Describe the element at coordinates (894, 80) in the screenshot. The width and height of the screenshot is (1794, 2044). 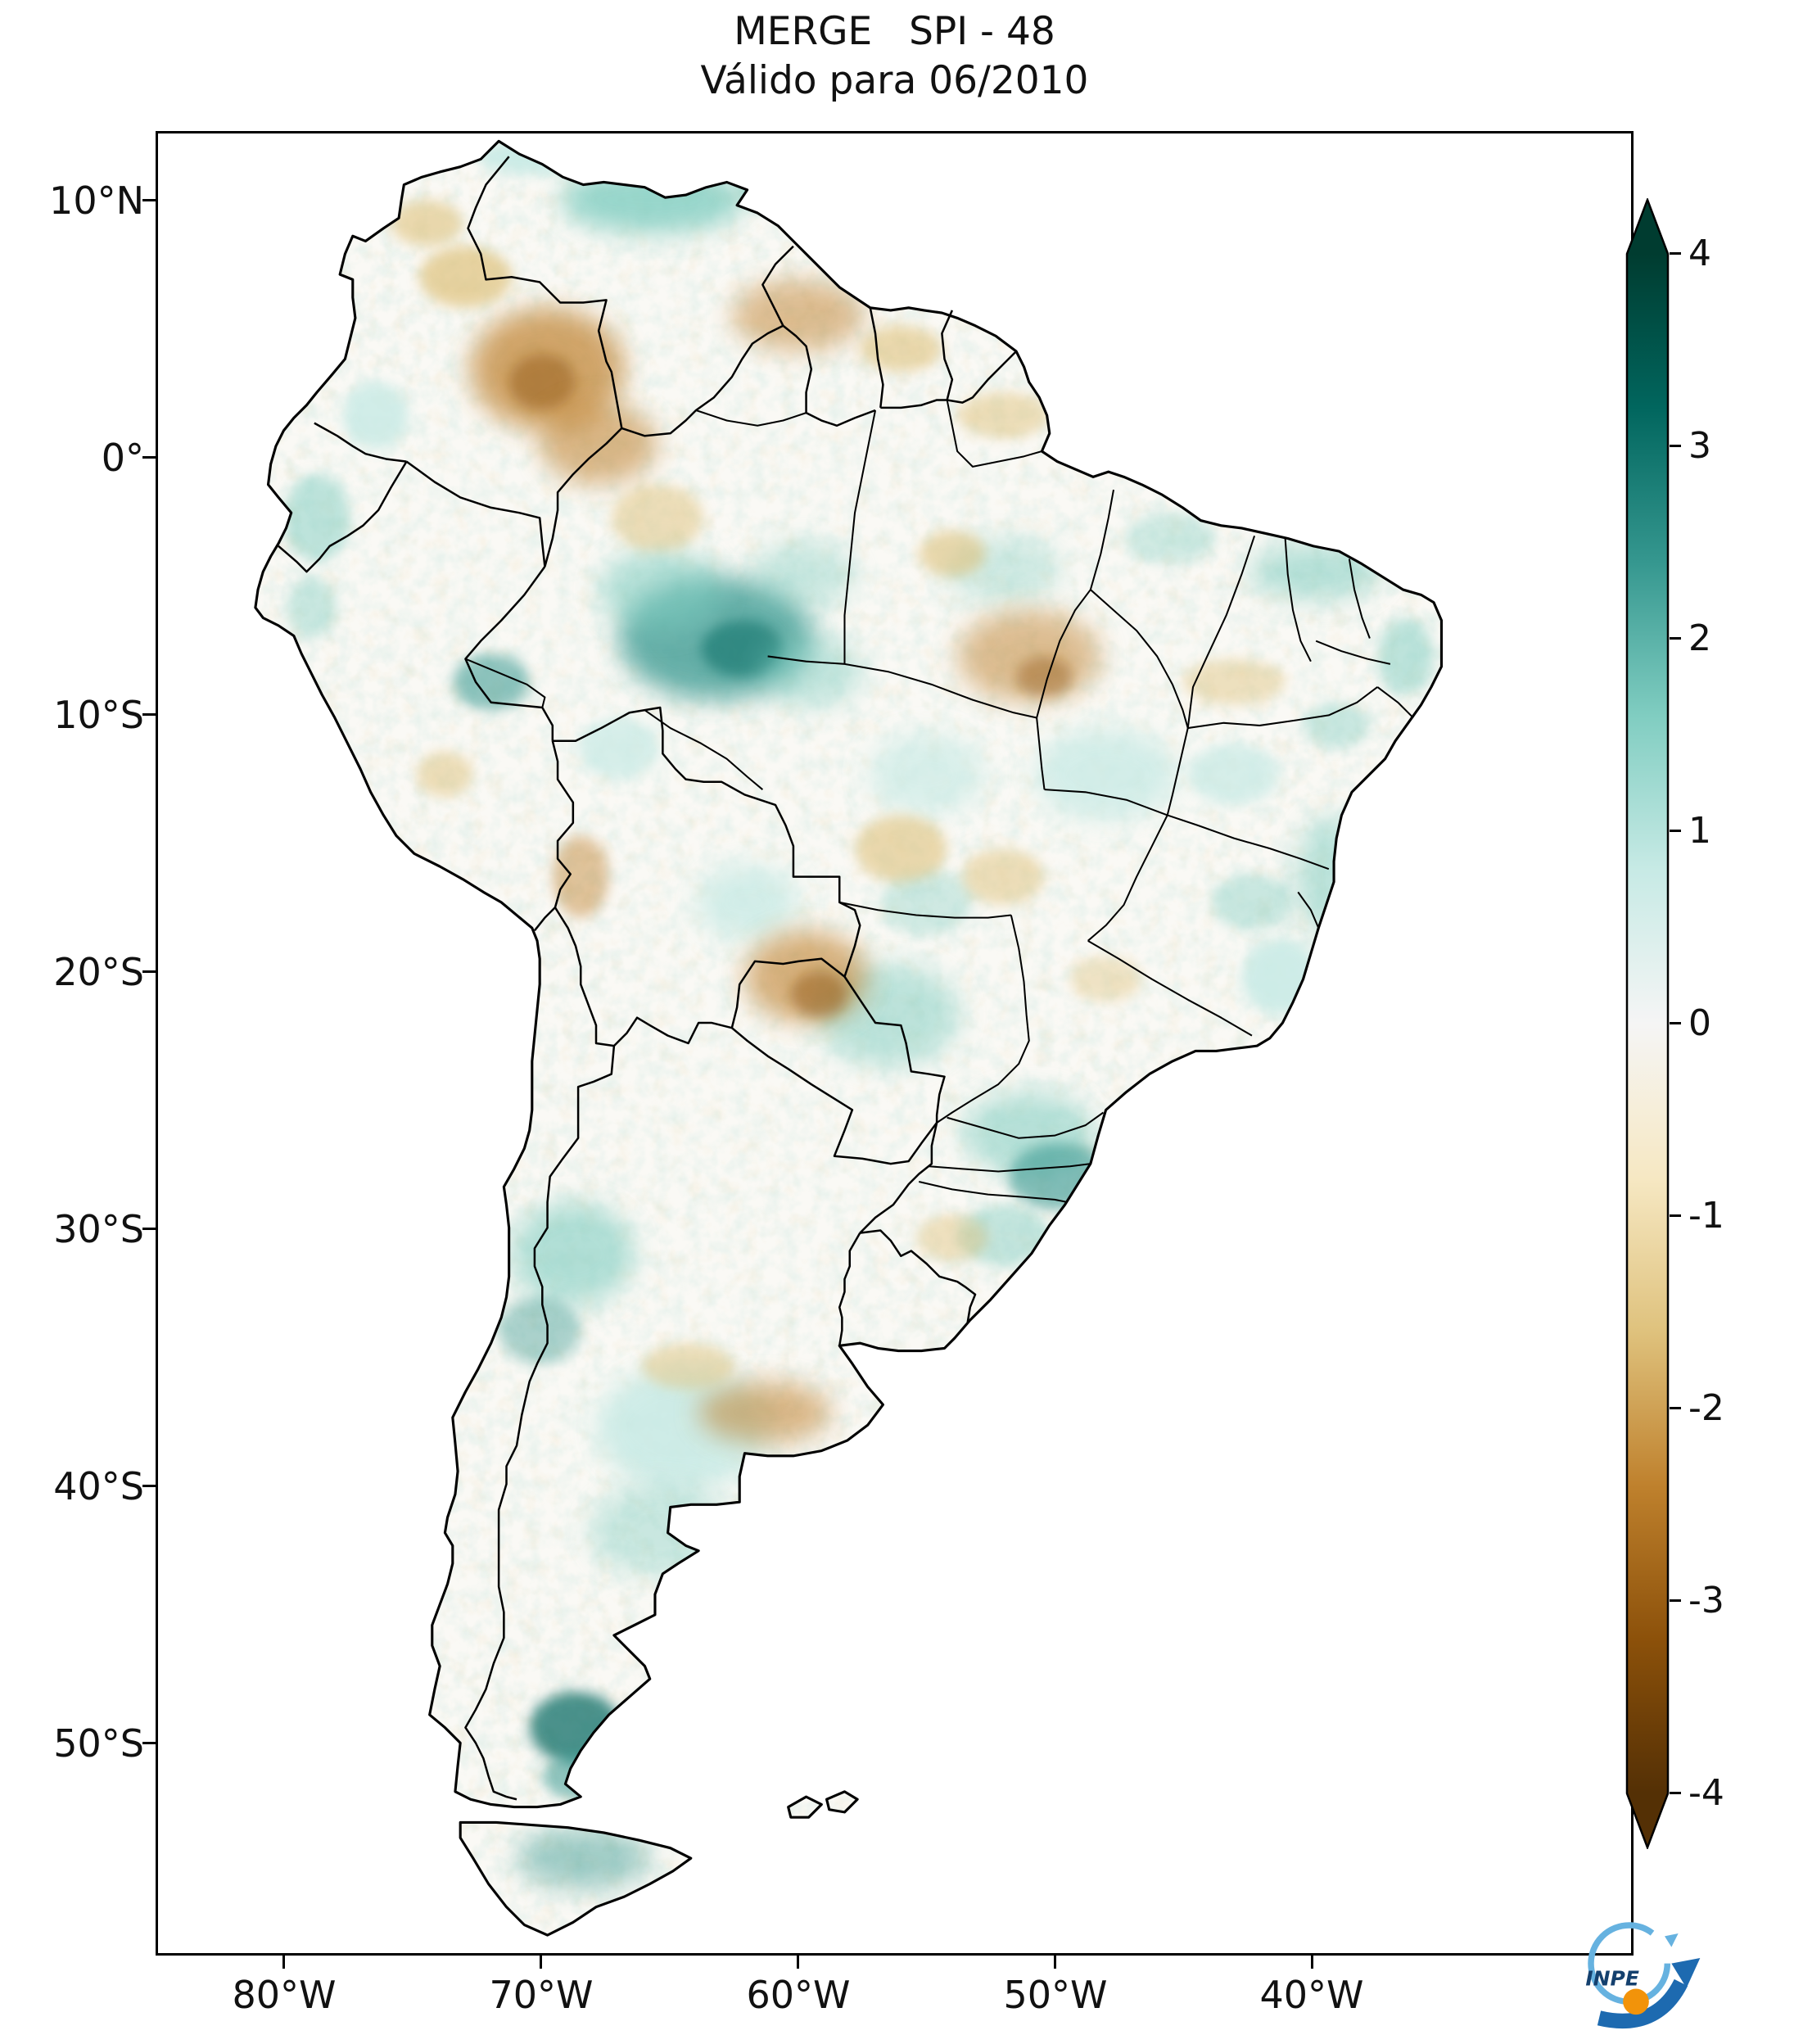
I see `figure-subtitle: Válido para 06/2010` at that location.